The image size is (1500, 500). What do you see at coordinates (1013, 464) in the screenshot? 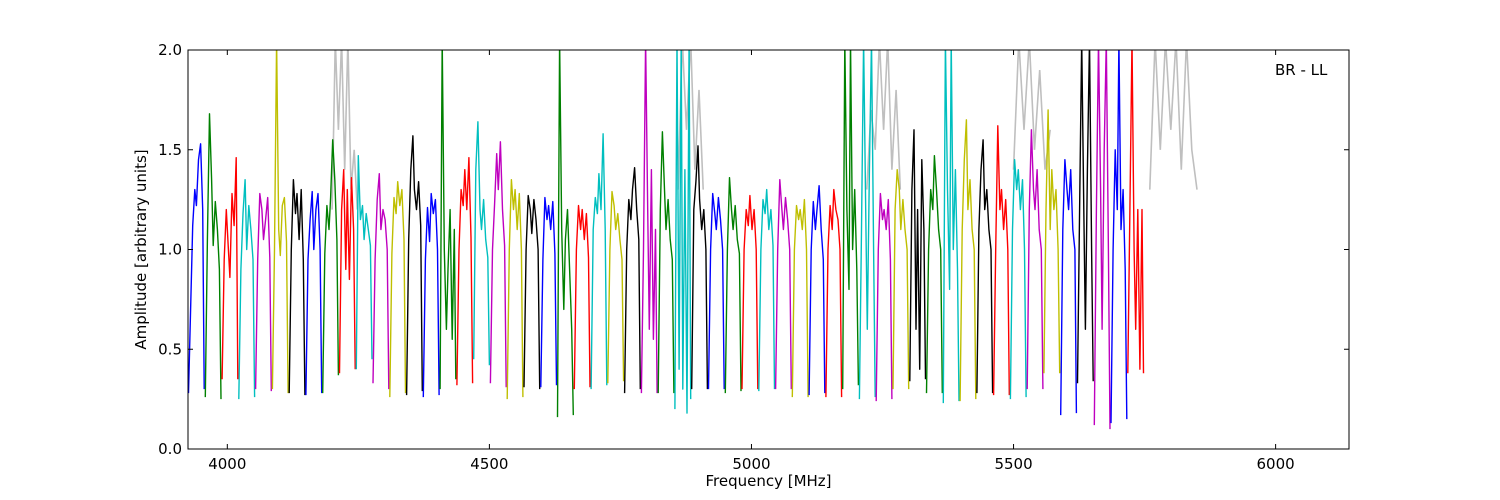
I see `x-tick-label: 5500` at bounding box center [1013, 464].